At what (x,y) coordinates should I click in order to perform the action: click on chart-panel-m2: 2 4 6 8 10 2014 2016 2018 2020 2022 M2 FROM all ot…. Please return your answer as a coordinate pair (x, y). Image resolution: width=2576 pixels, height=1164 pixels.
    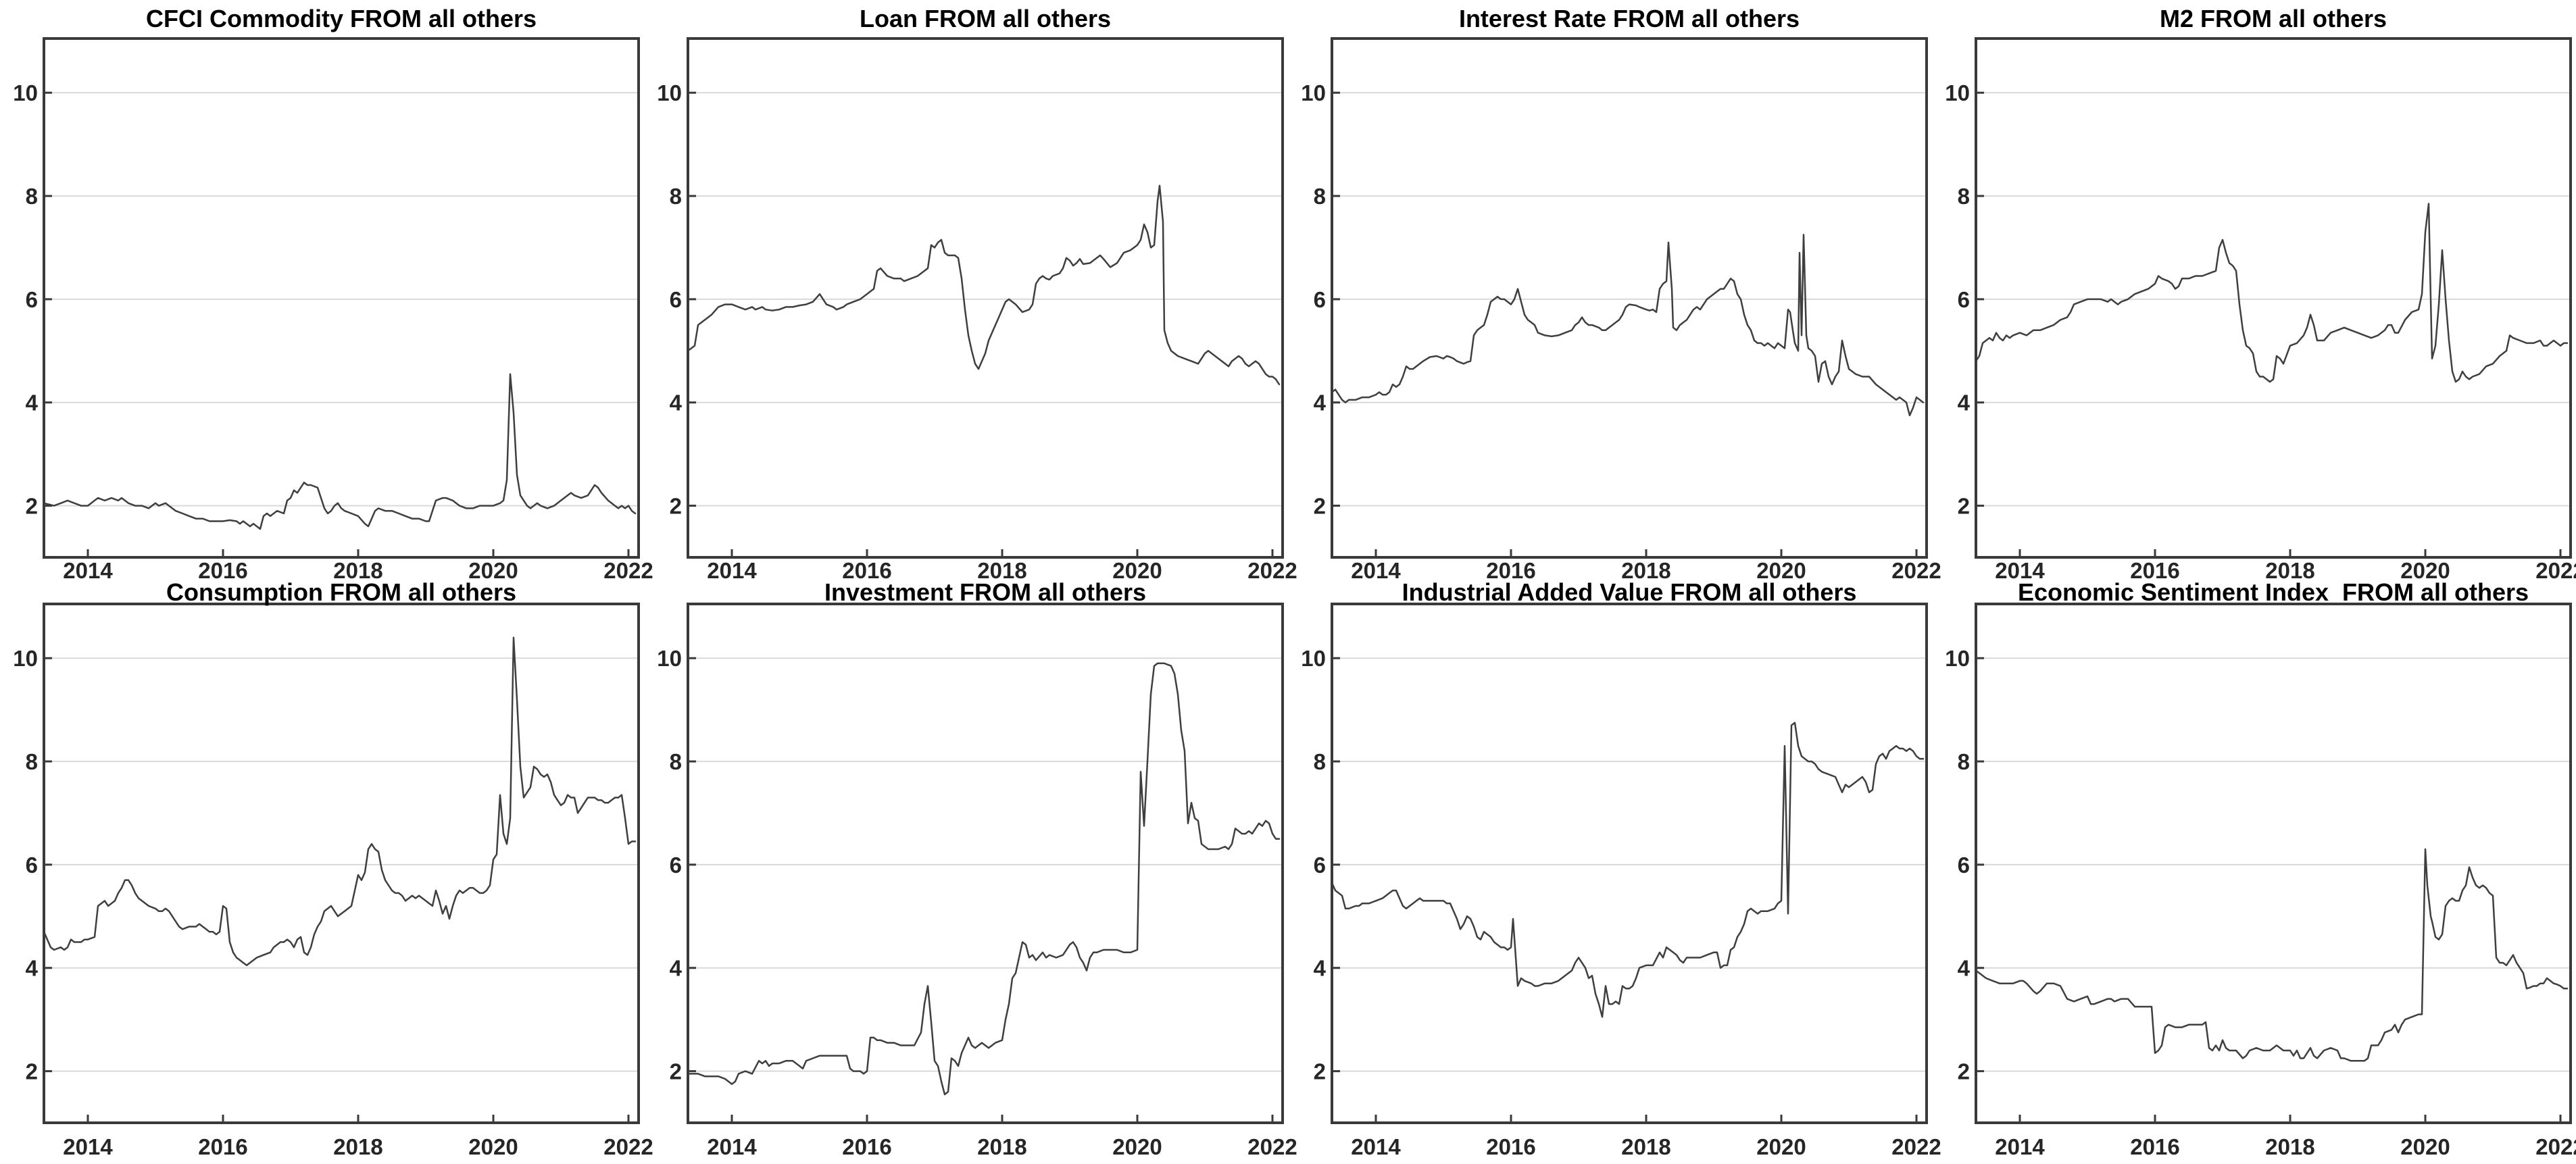
    Looking at the image, I should click on (2254, 291).